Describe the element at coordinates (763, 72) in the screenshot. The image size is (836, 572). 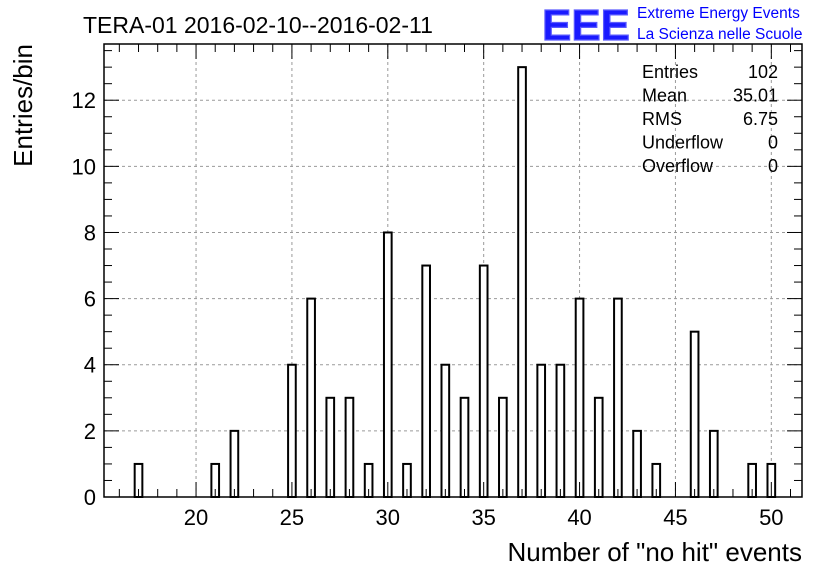
I see `stats-value: 102` at that location.